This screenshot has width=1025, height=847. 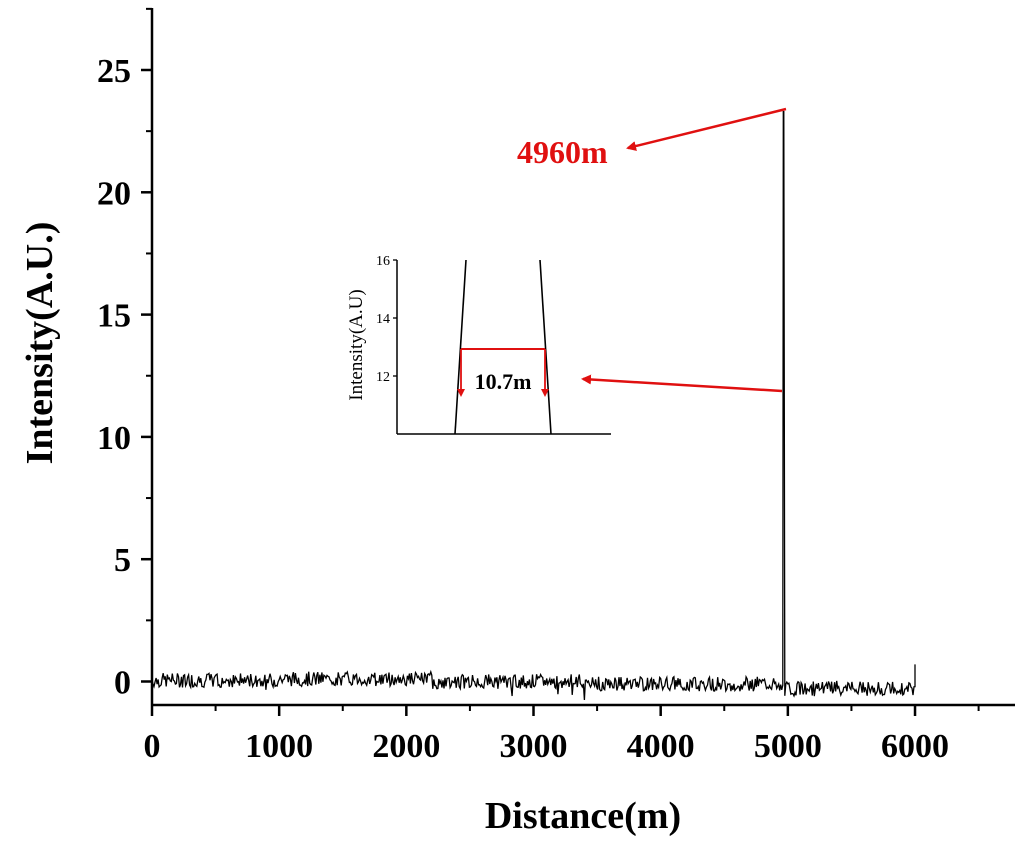 I want to click on peak-annotation-arrow, so click(x=706, y=129).